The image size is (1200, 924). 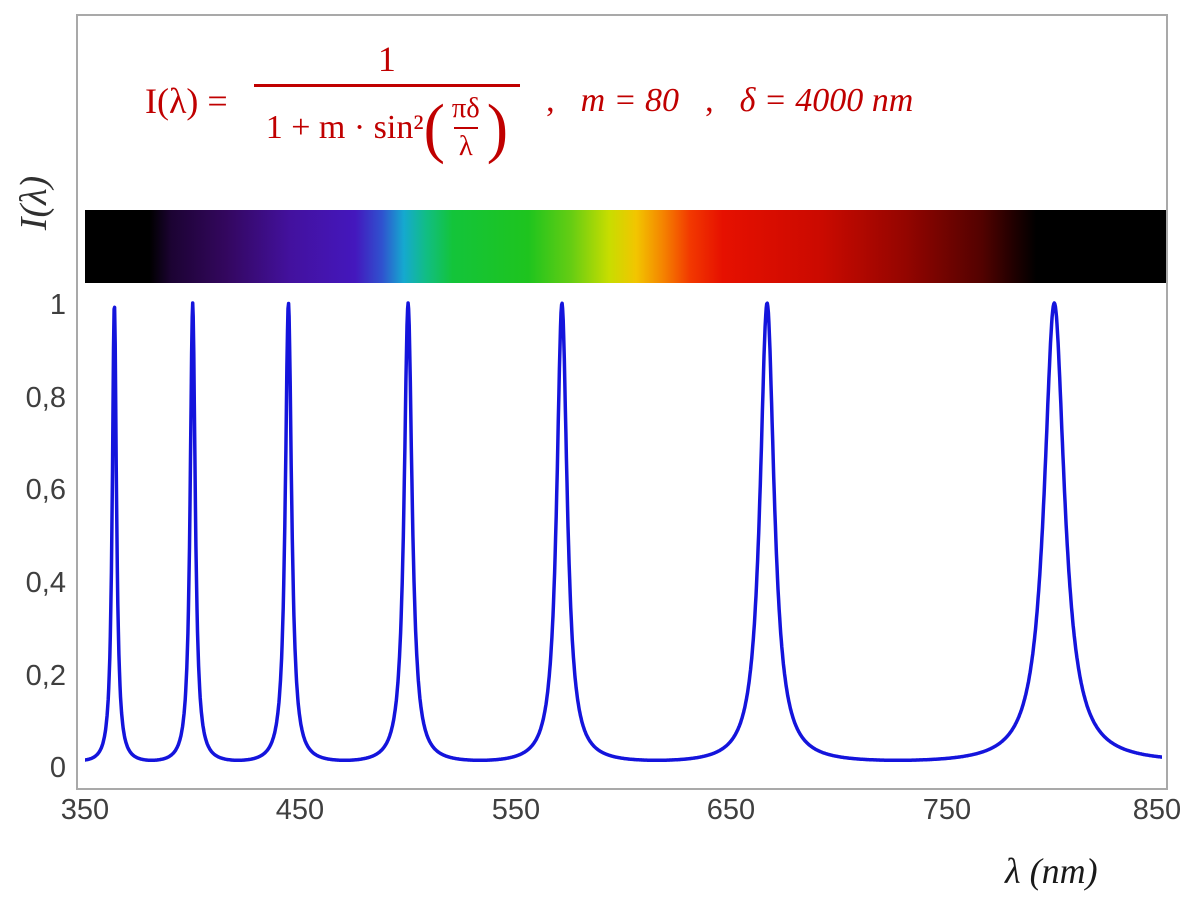 I want to click on formula-comma-1: ,, so click(x=550, y=100).